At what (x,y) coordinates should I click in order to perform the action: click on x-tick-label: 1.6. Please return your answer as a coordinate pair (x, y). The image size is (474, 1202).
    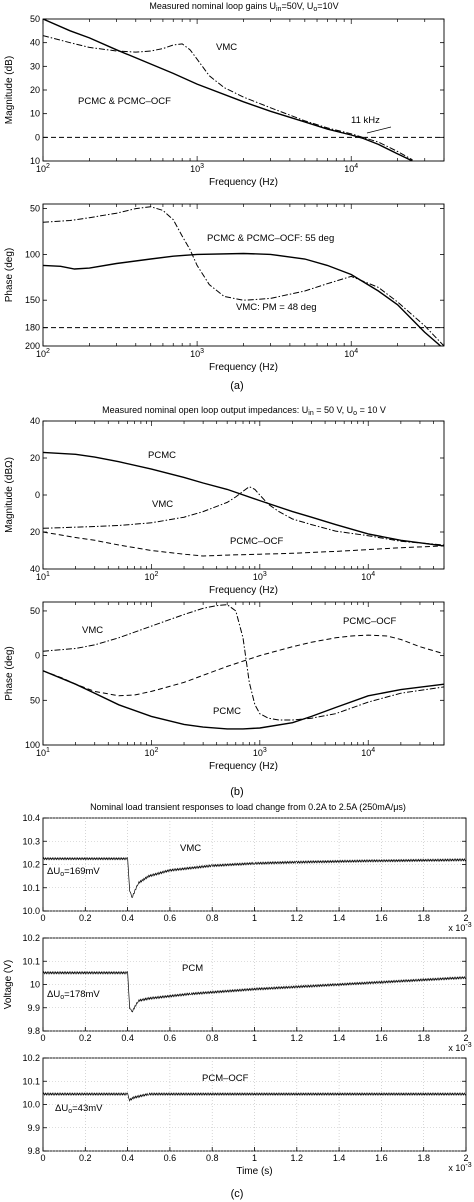
    Looking at the image, I should click on (381, 1158).